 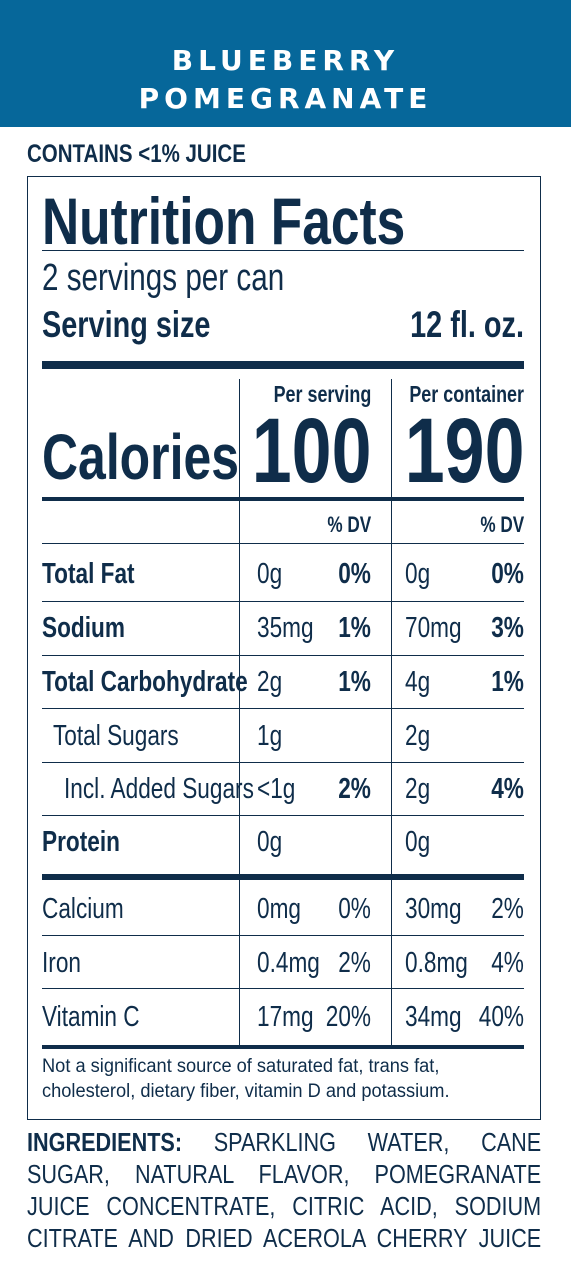 What do you see at coordinates (507, 682) in the screenshot?
I see `carbohydrate-container-dv: 1%` at bounding box center [507, 682].